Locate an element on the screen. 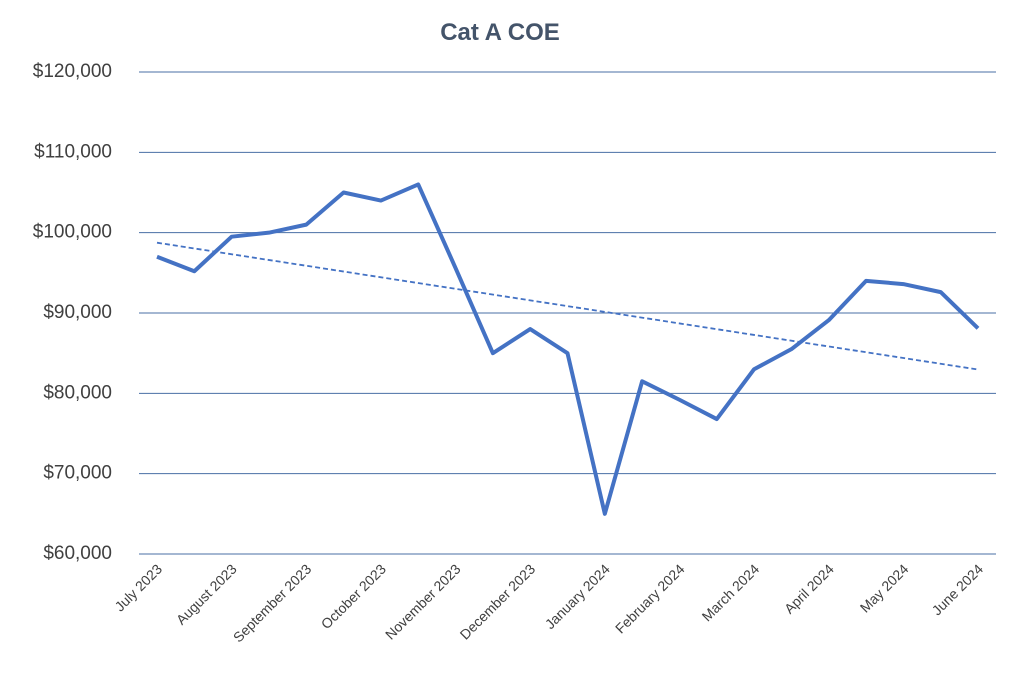  x-tick-label: April 2024 is located at coordinates (809, 589).